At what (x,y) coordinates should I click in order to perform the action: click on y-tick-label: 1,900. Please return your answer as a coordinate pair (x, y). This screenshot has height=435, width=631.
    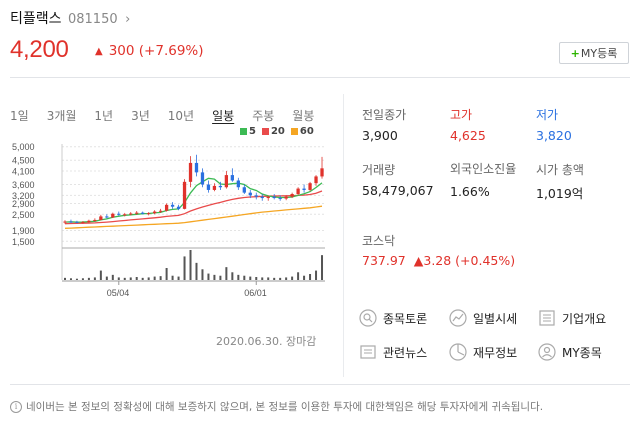
    Looking at the image, I should click on (23, 231).